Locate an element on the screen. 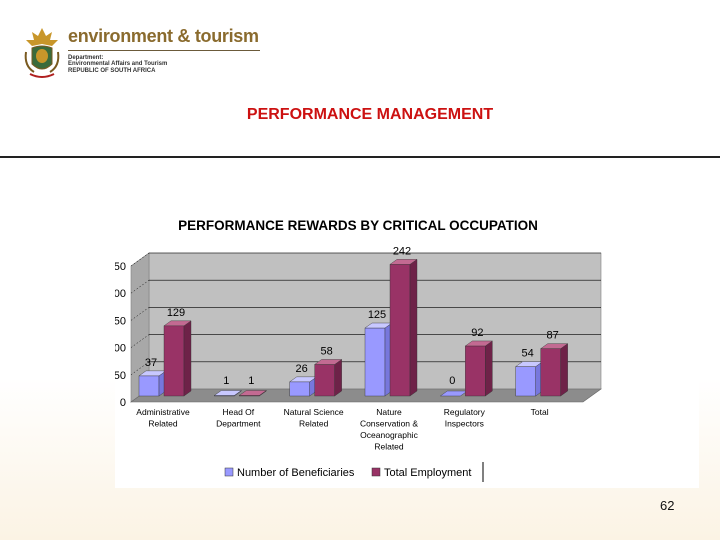 The image size is (720, 540). x-tick-label: Natural Science is located at coordinates (314, 412).